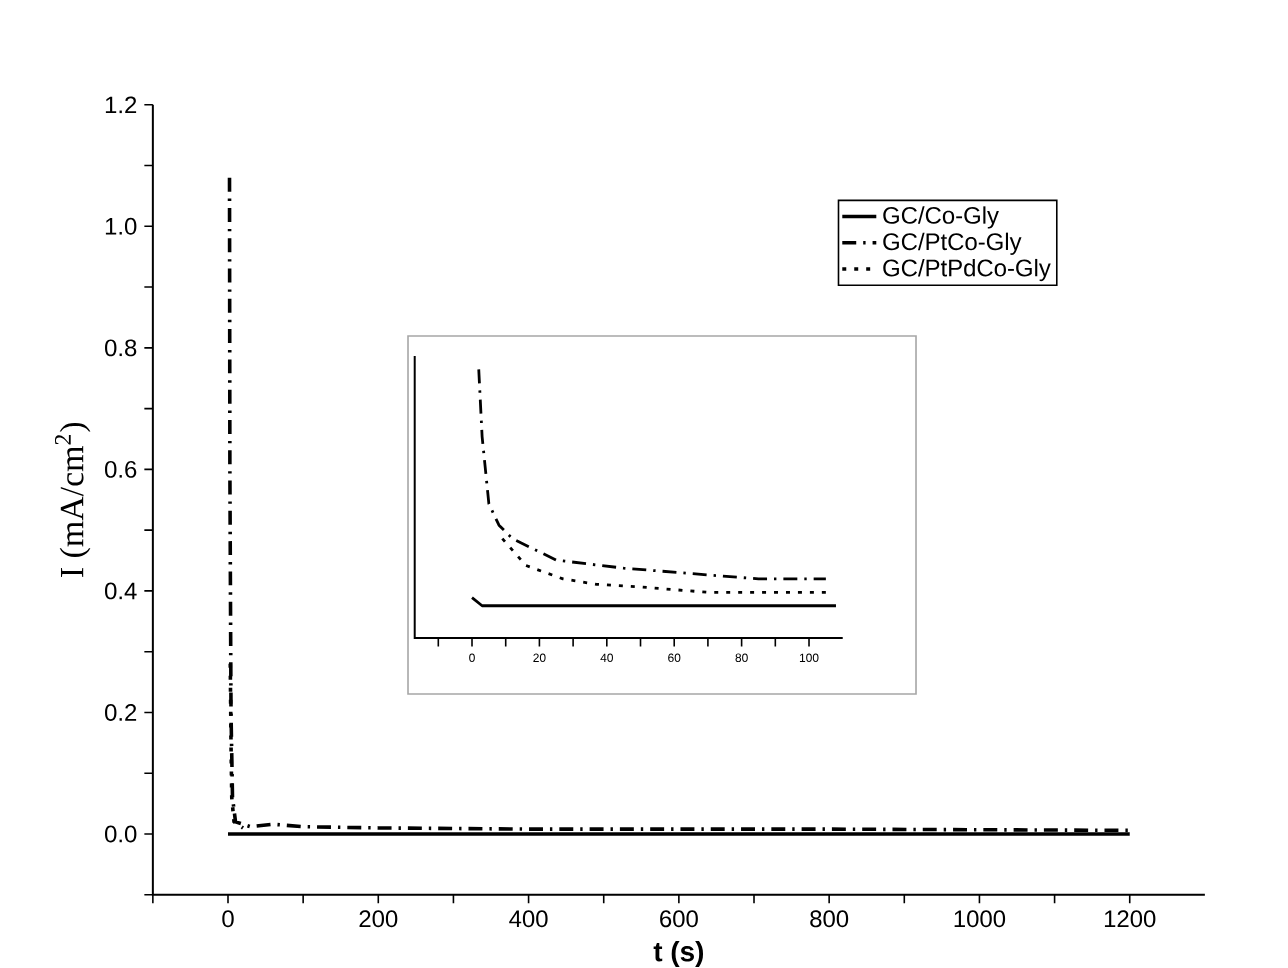 The height and width of the screenshot is (968, 1288). Describe the element at coordinates (121, 712) in the screenshot. I see `y-tick-label: 0.2` at that location.